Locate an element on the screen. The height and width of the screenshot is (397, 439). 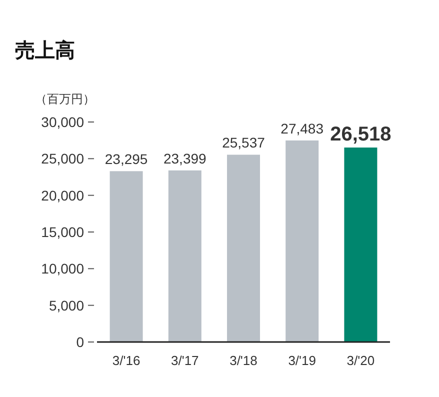
y-tick-label: 5,000 is located at coordinates (66, 305).